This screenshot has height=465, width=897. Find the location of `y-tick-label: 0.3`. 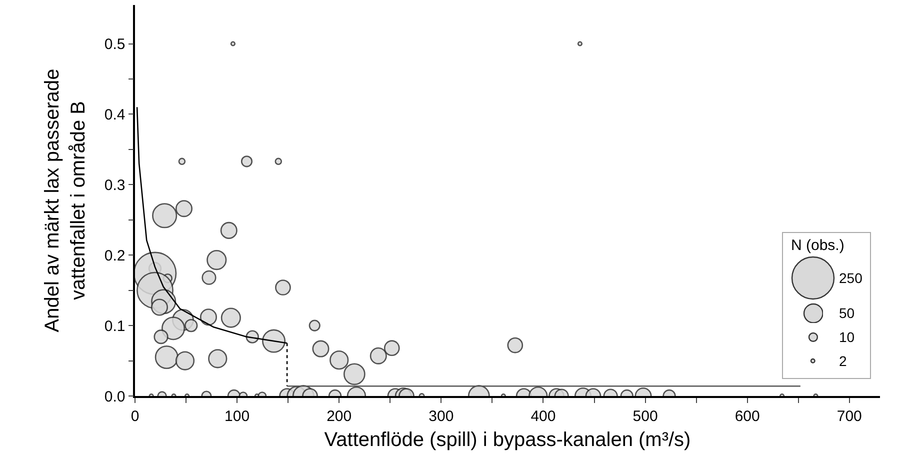

y-tick-label: 0.3 is located at coordinates (115, 185).